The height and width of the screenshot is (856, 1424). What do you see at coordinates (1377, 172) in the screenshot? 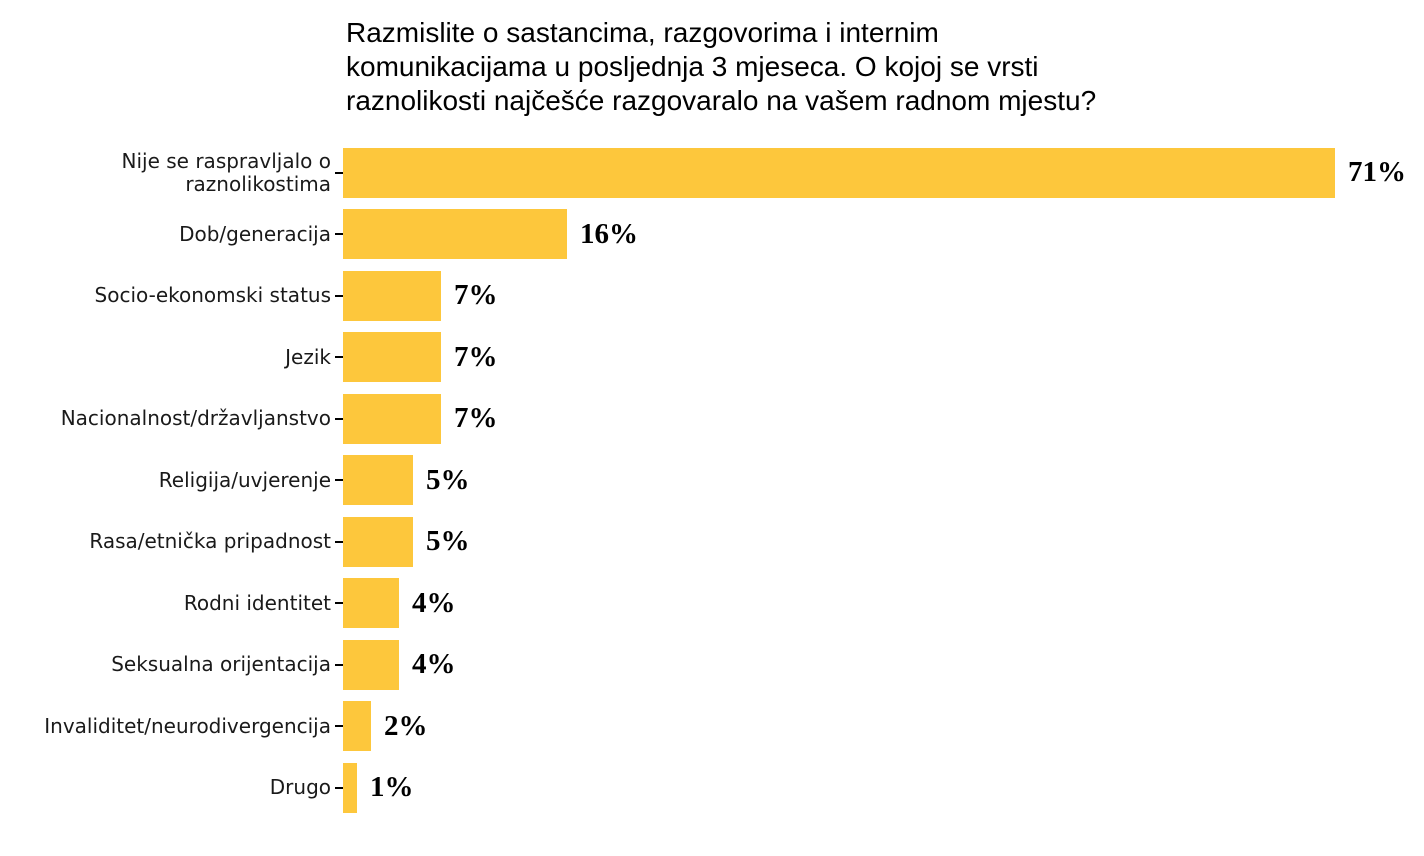
I see `value-label: 71%` at bounding box center [1377, 172].